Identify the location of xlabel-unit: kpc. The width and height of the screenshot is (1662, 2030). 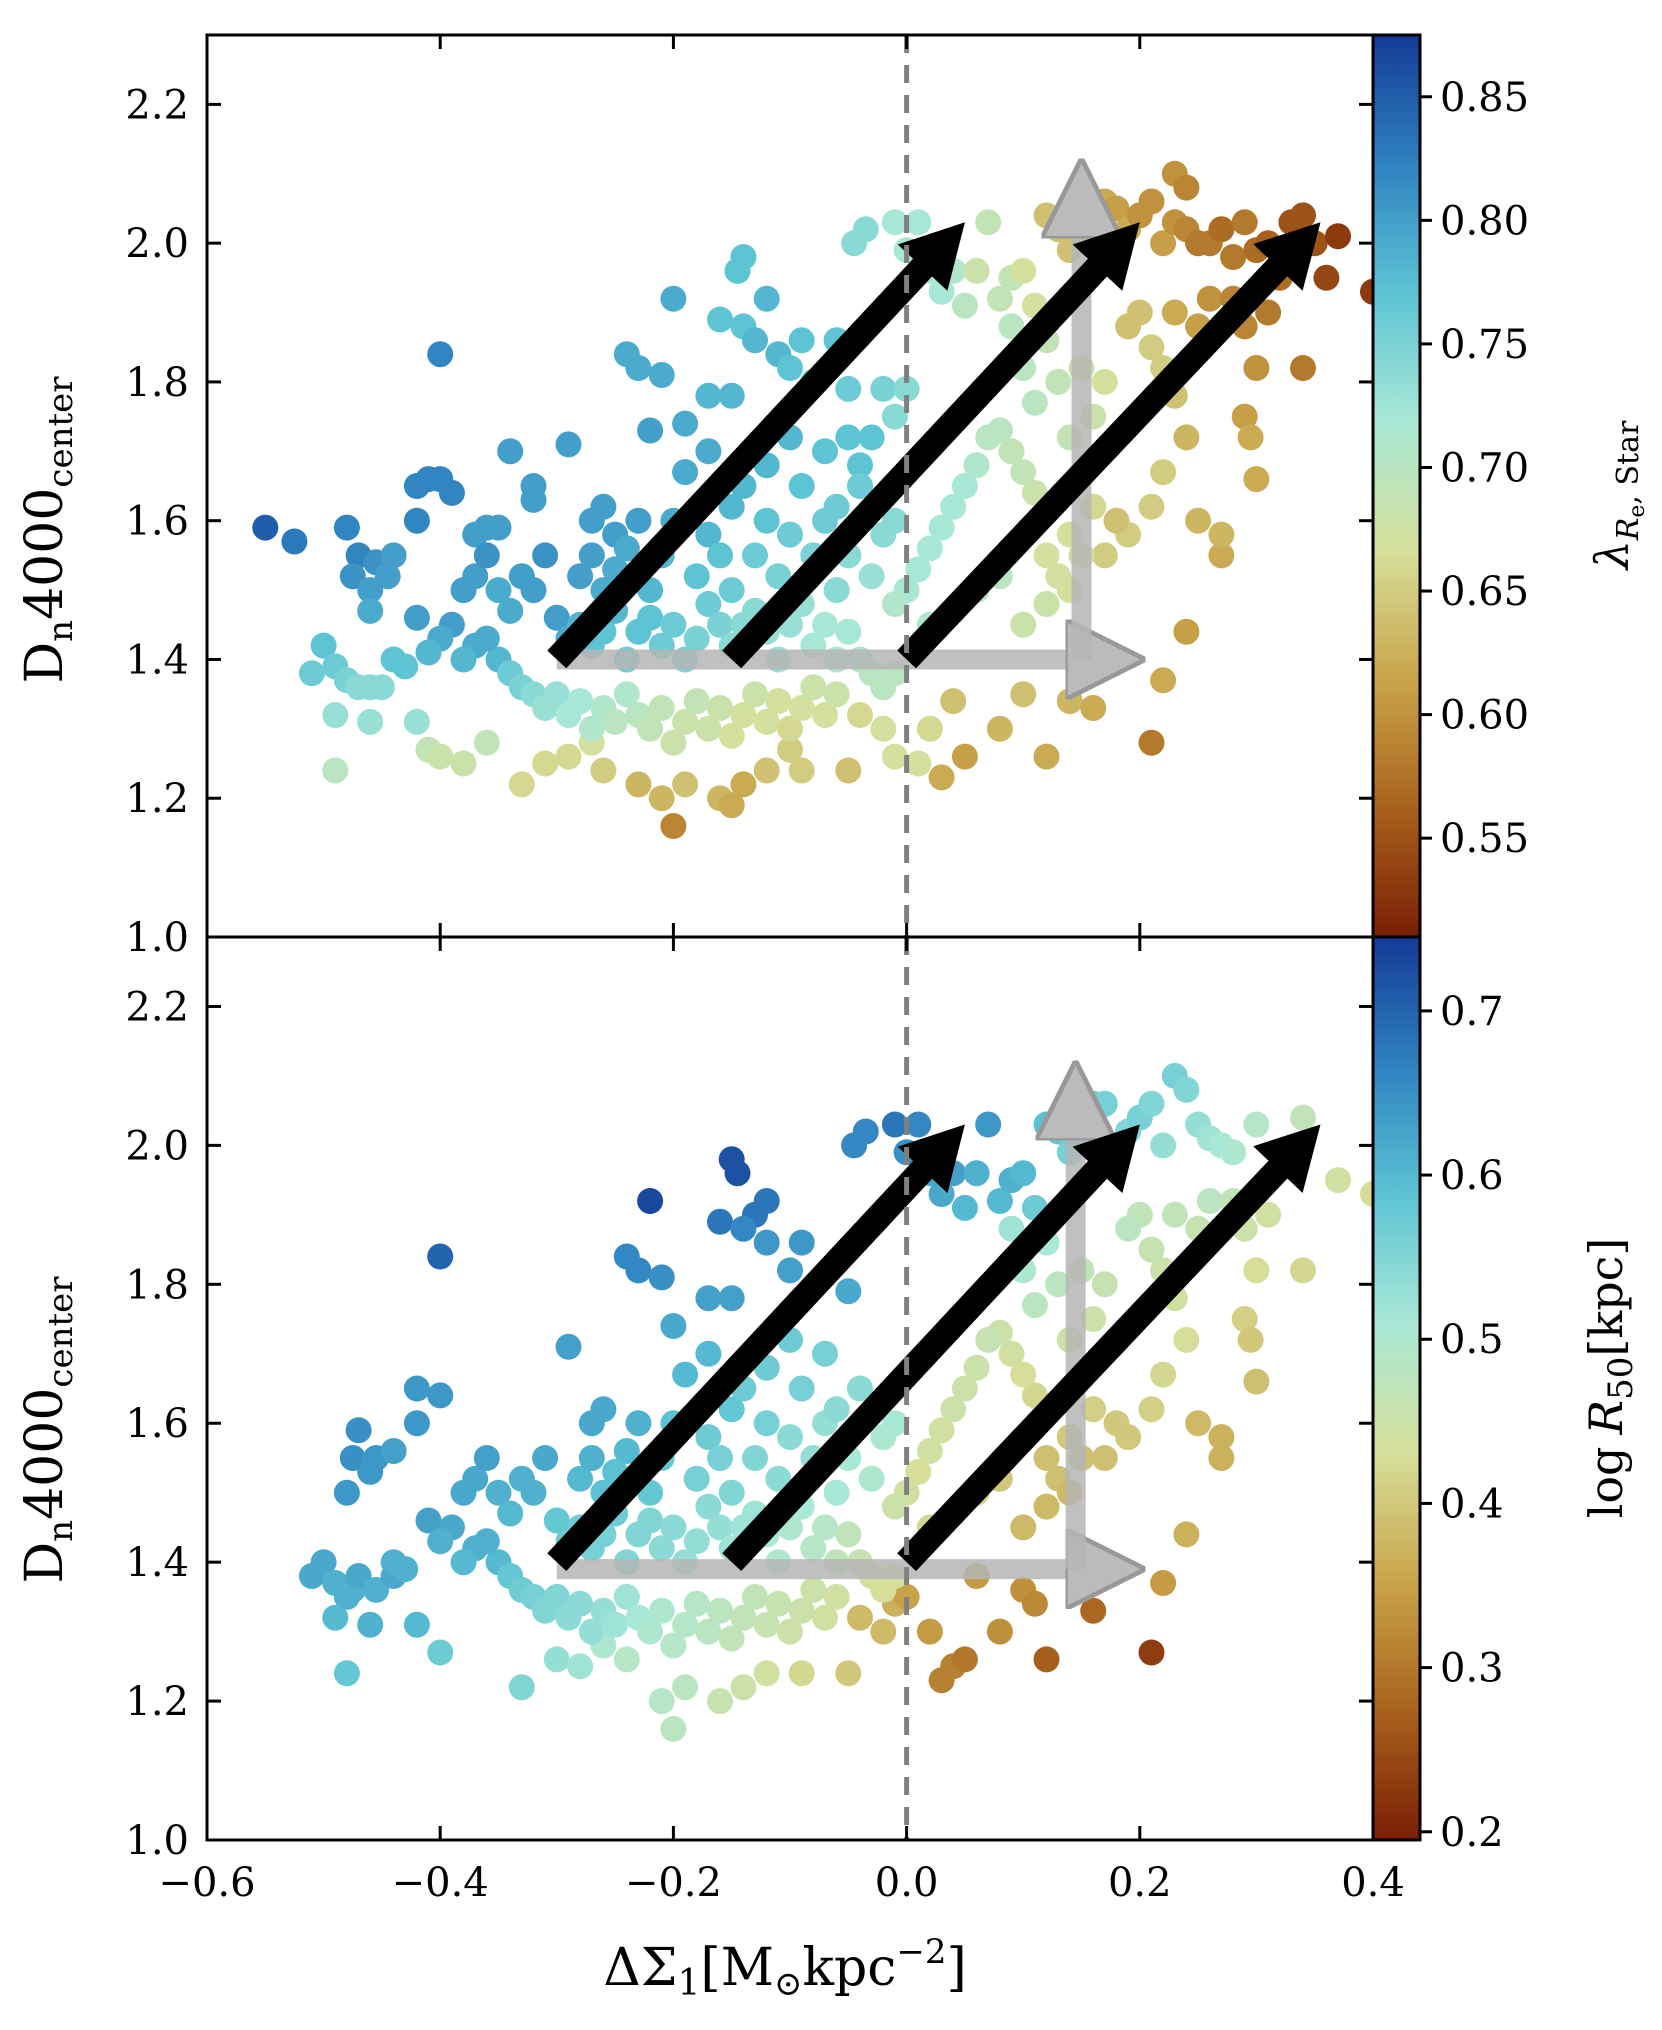
(849, 1968).